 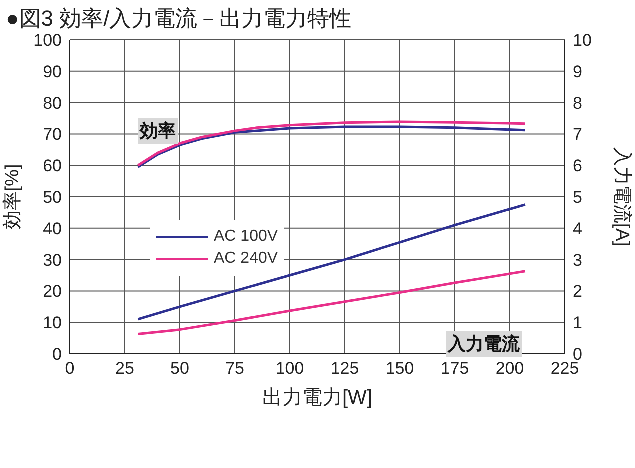 What do you see at coordinates (52, 103) in the screenshot?
I see `y-tick-label: 80` at bounding box center [52, 103].